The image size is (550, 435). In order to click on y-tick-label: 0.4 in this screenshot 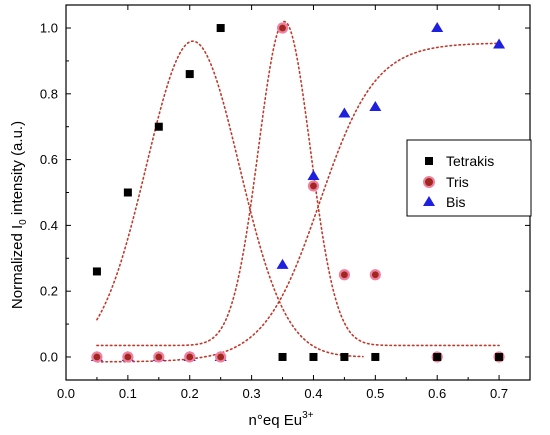, I will do `click(49, 225)`.